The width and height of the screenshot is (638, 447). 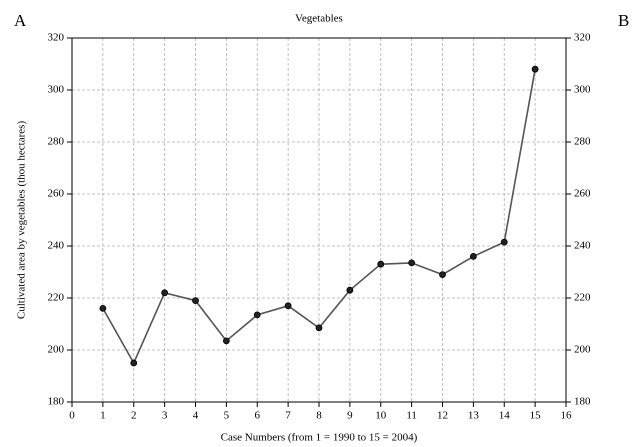 I want to click on y2-tick-label: 320, so click(x=582, y=38).